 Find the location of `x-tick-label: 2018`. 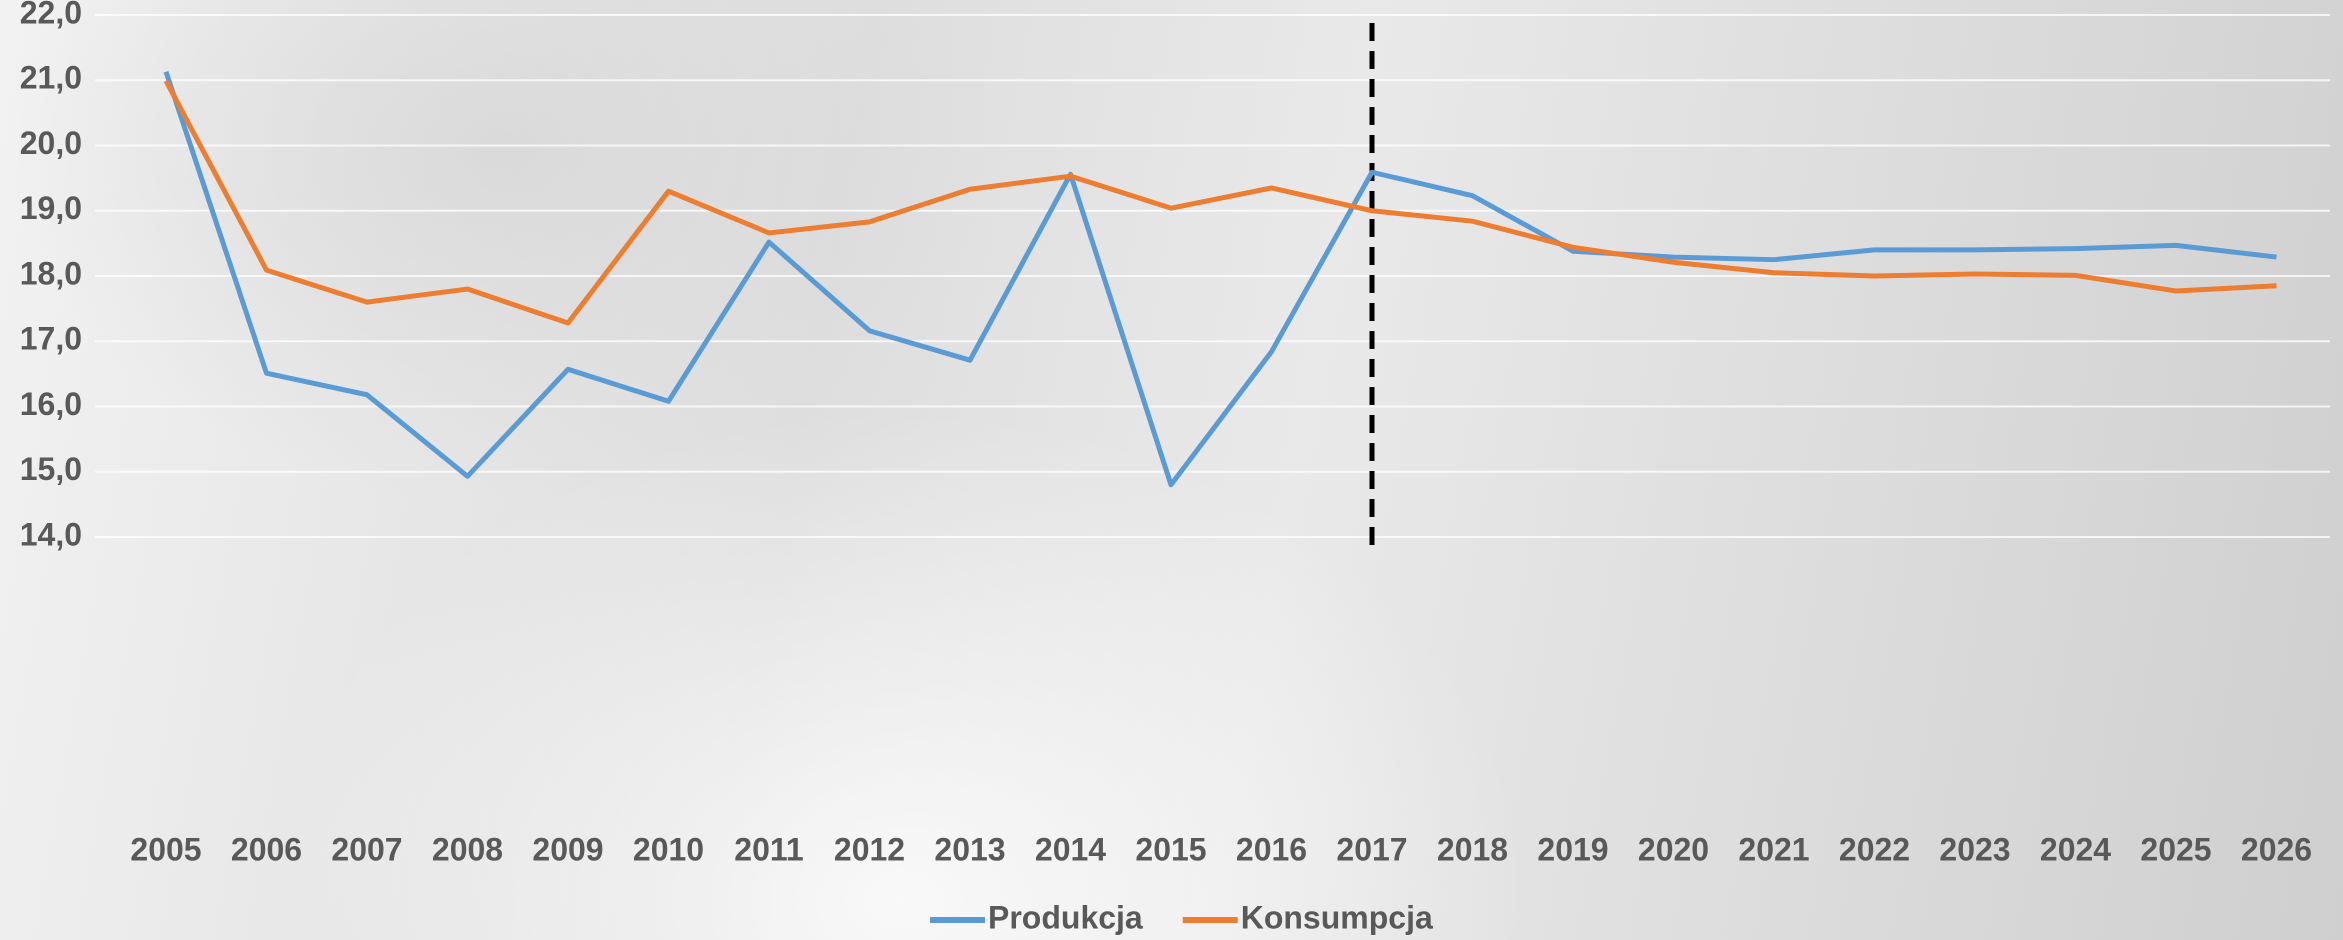

x-tick-label: 2018 is located at coordinates (1472, 849).